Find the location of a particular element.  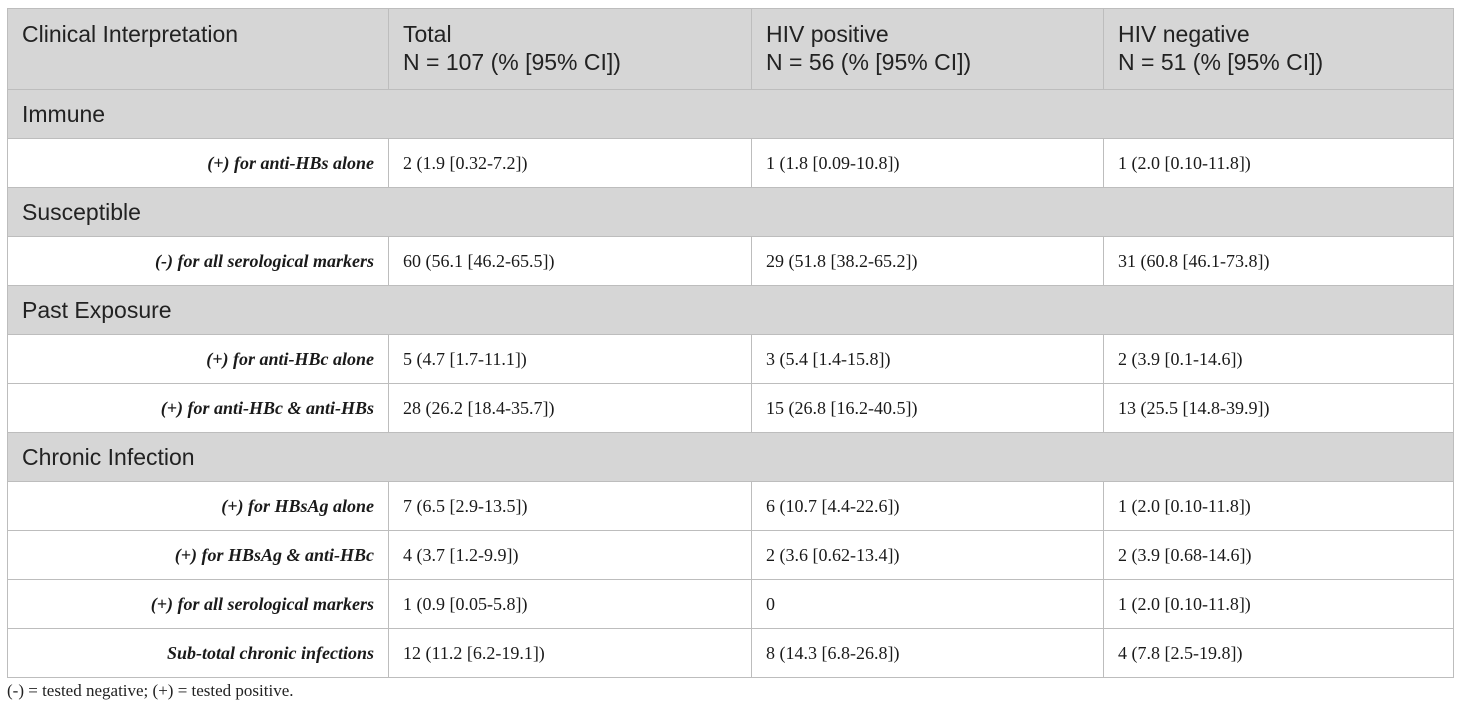

row-label: (+) for anti-HBc & anti-HBs is located at coordinates (198, 408).